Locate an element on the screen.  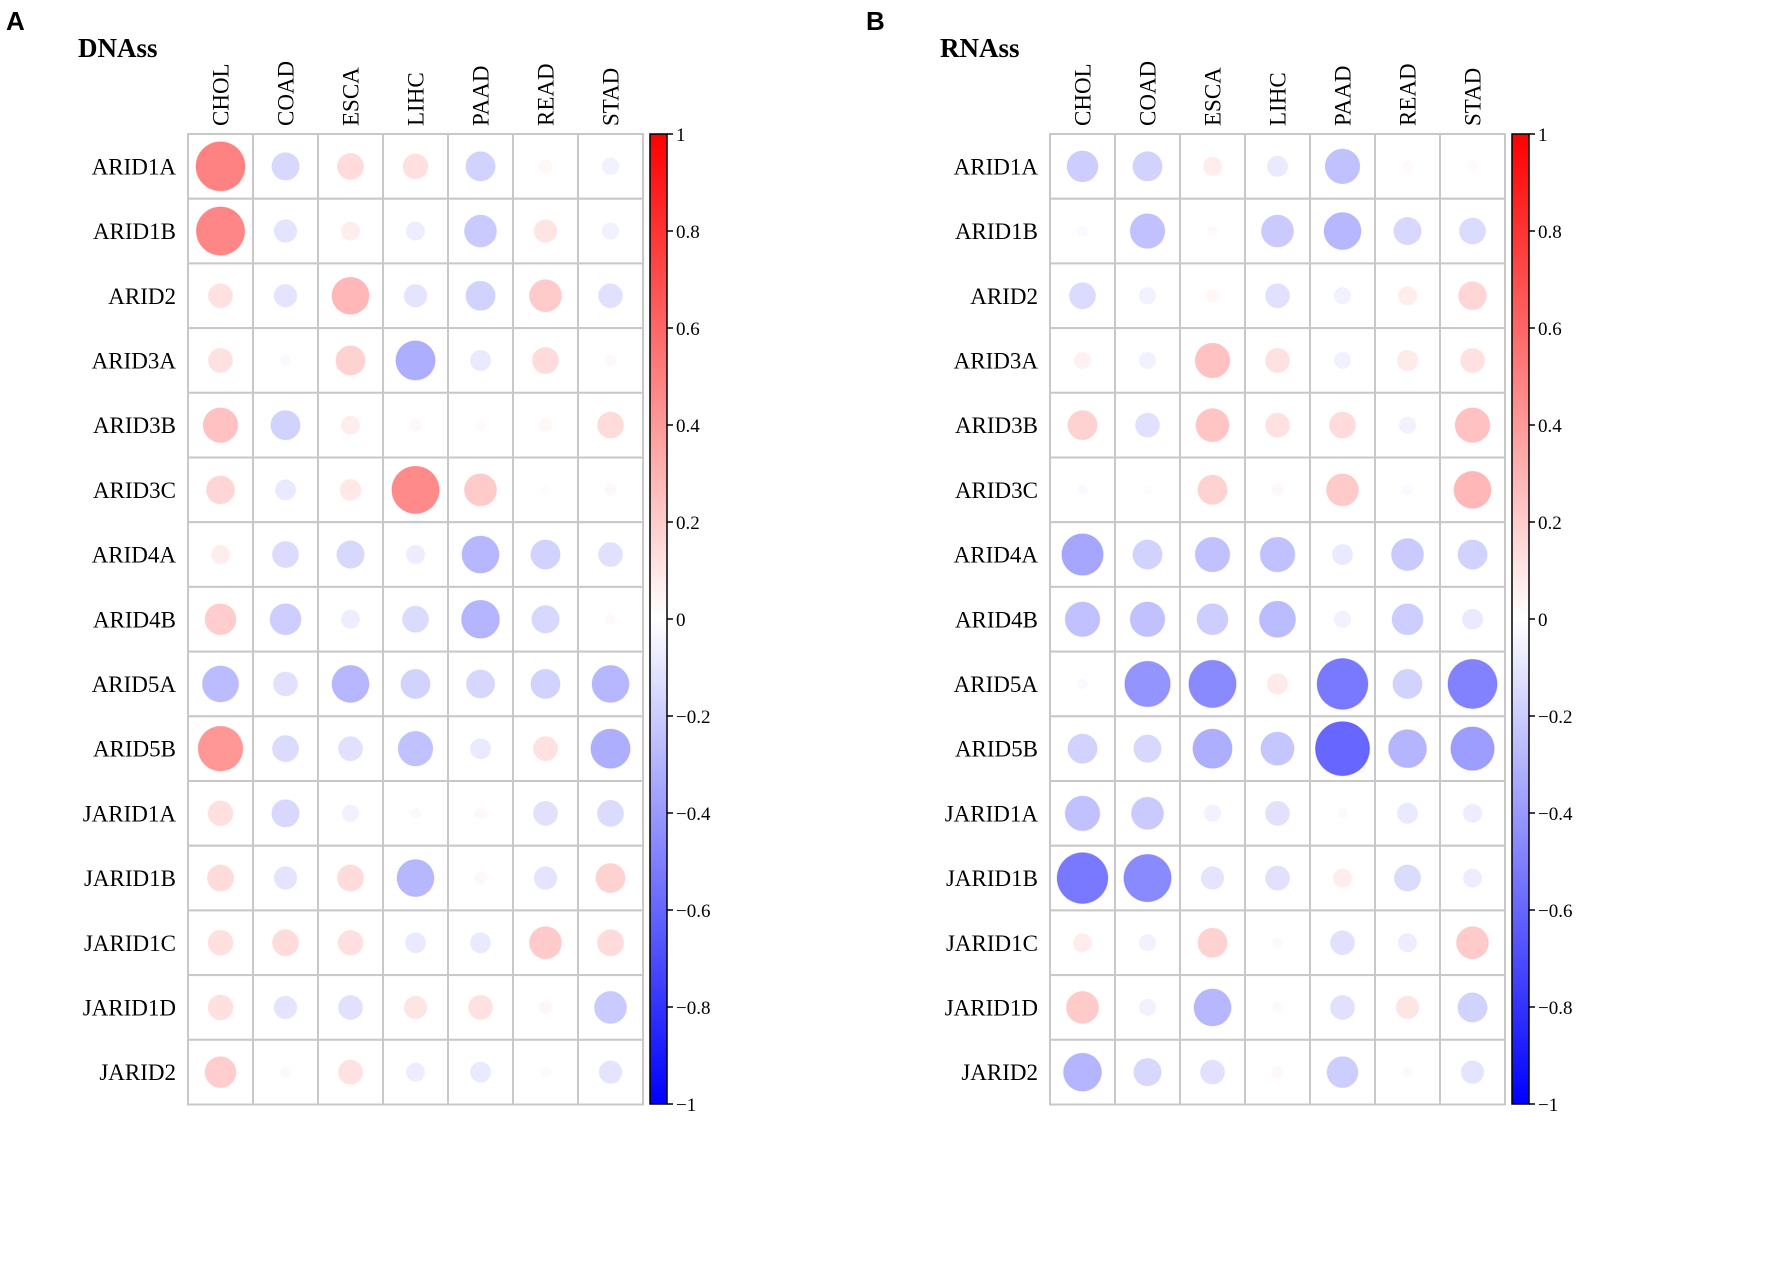
correlation-circle-jarid1c-coad: JARID1C / COAD: -0.08 is located at coordinates (1147, 942).